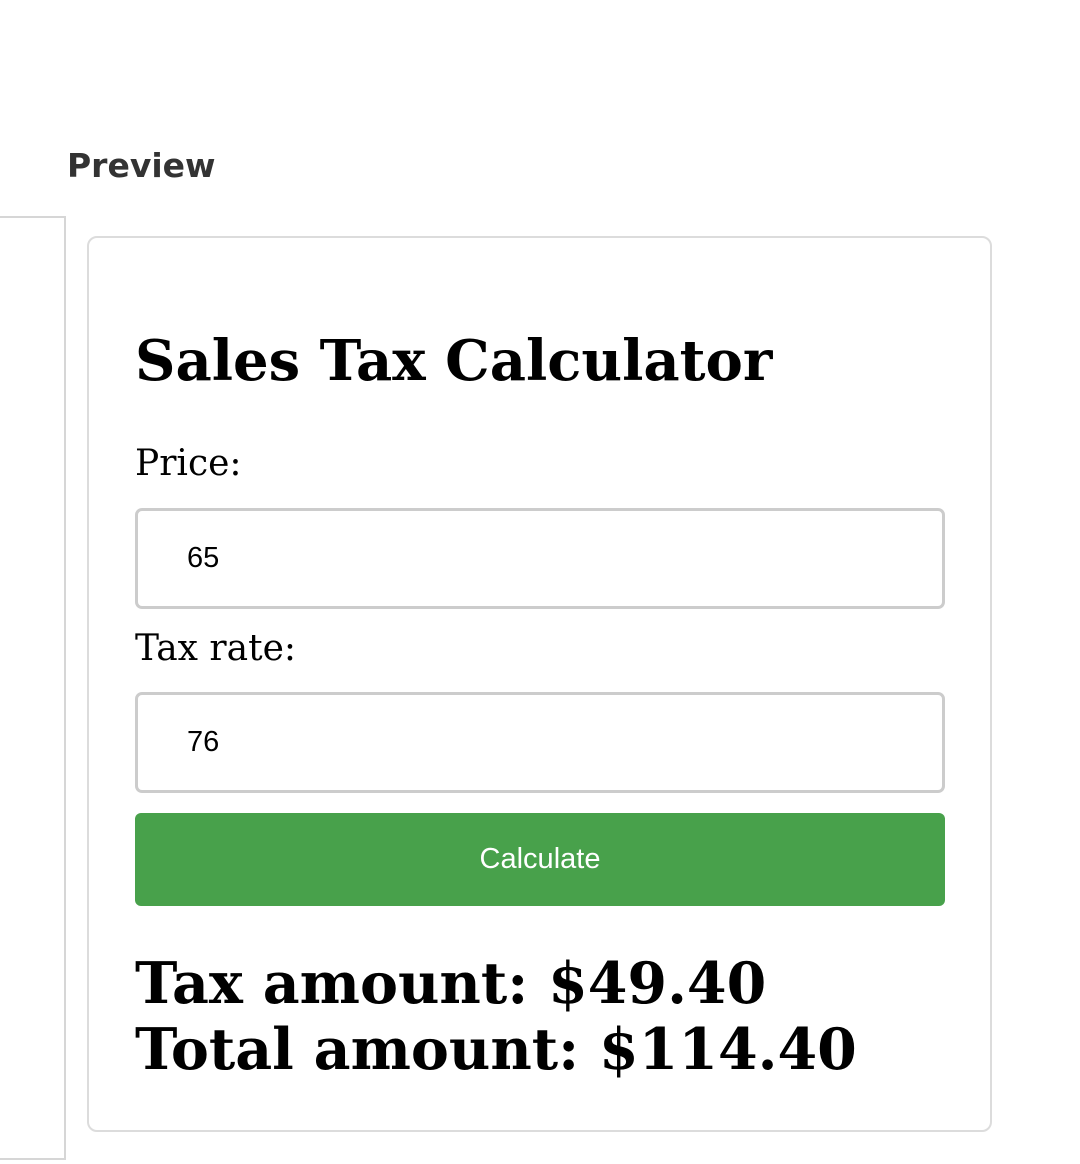 The height and width of the screenshot is (1164, 1080). I want to click on price-label: Price:, so click(188, 463).